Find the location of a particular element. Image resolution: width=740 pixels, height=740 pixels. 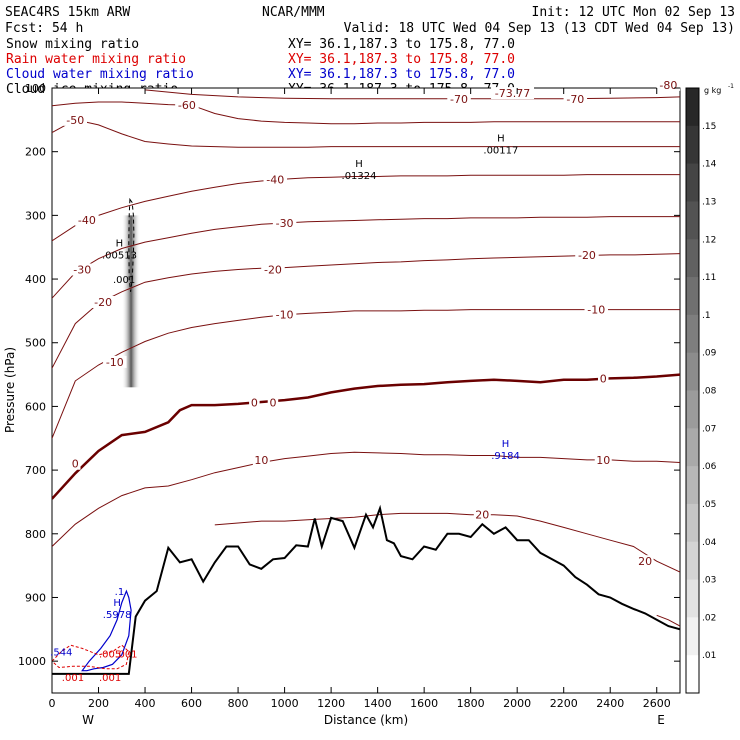

max-value: .9184 is located at coordinates (505, 456).